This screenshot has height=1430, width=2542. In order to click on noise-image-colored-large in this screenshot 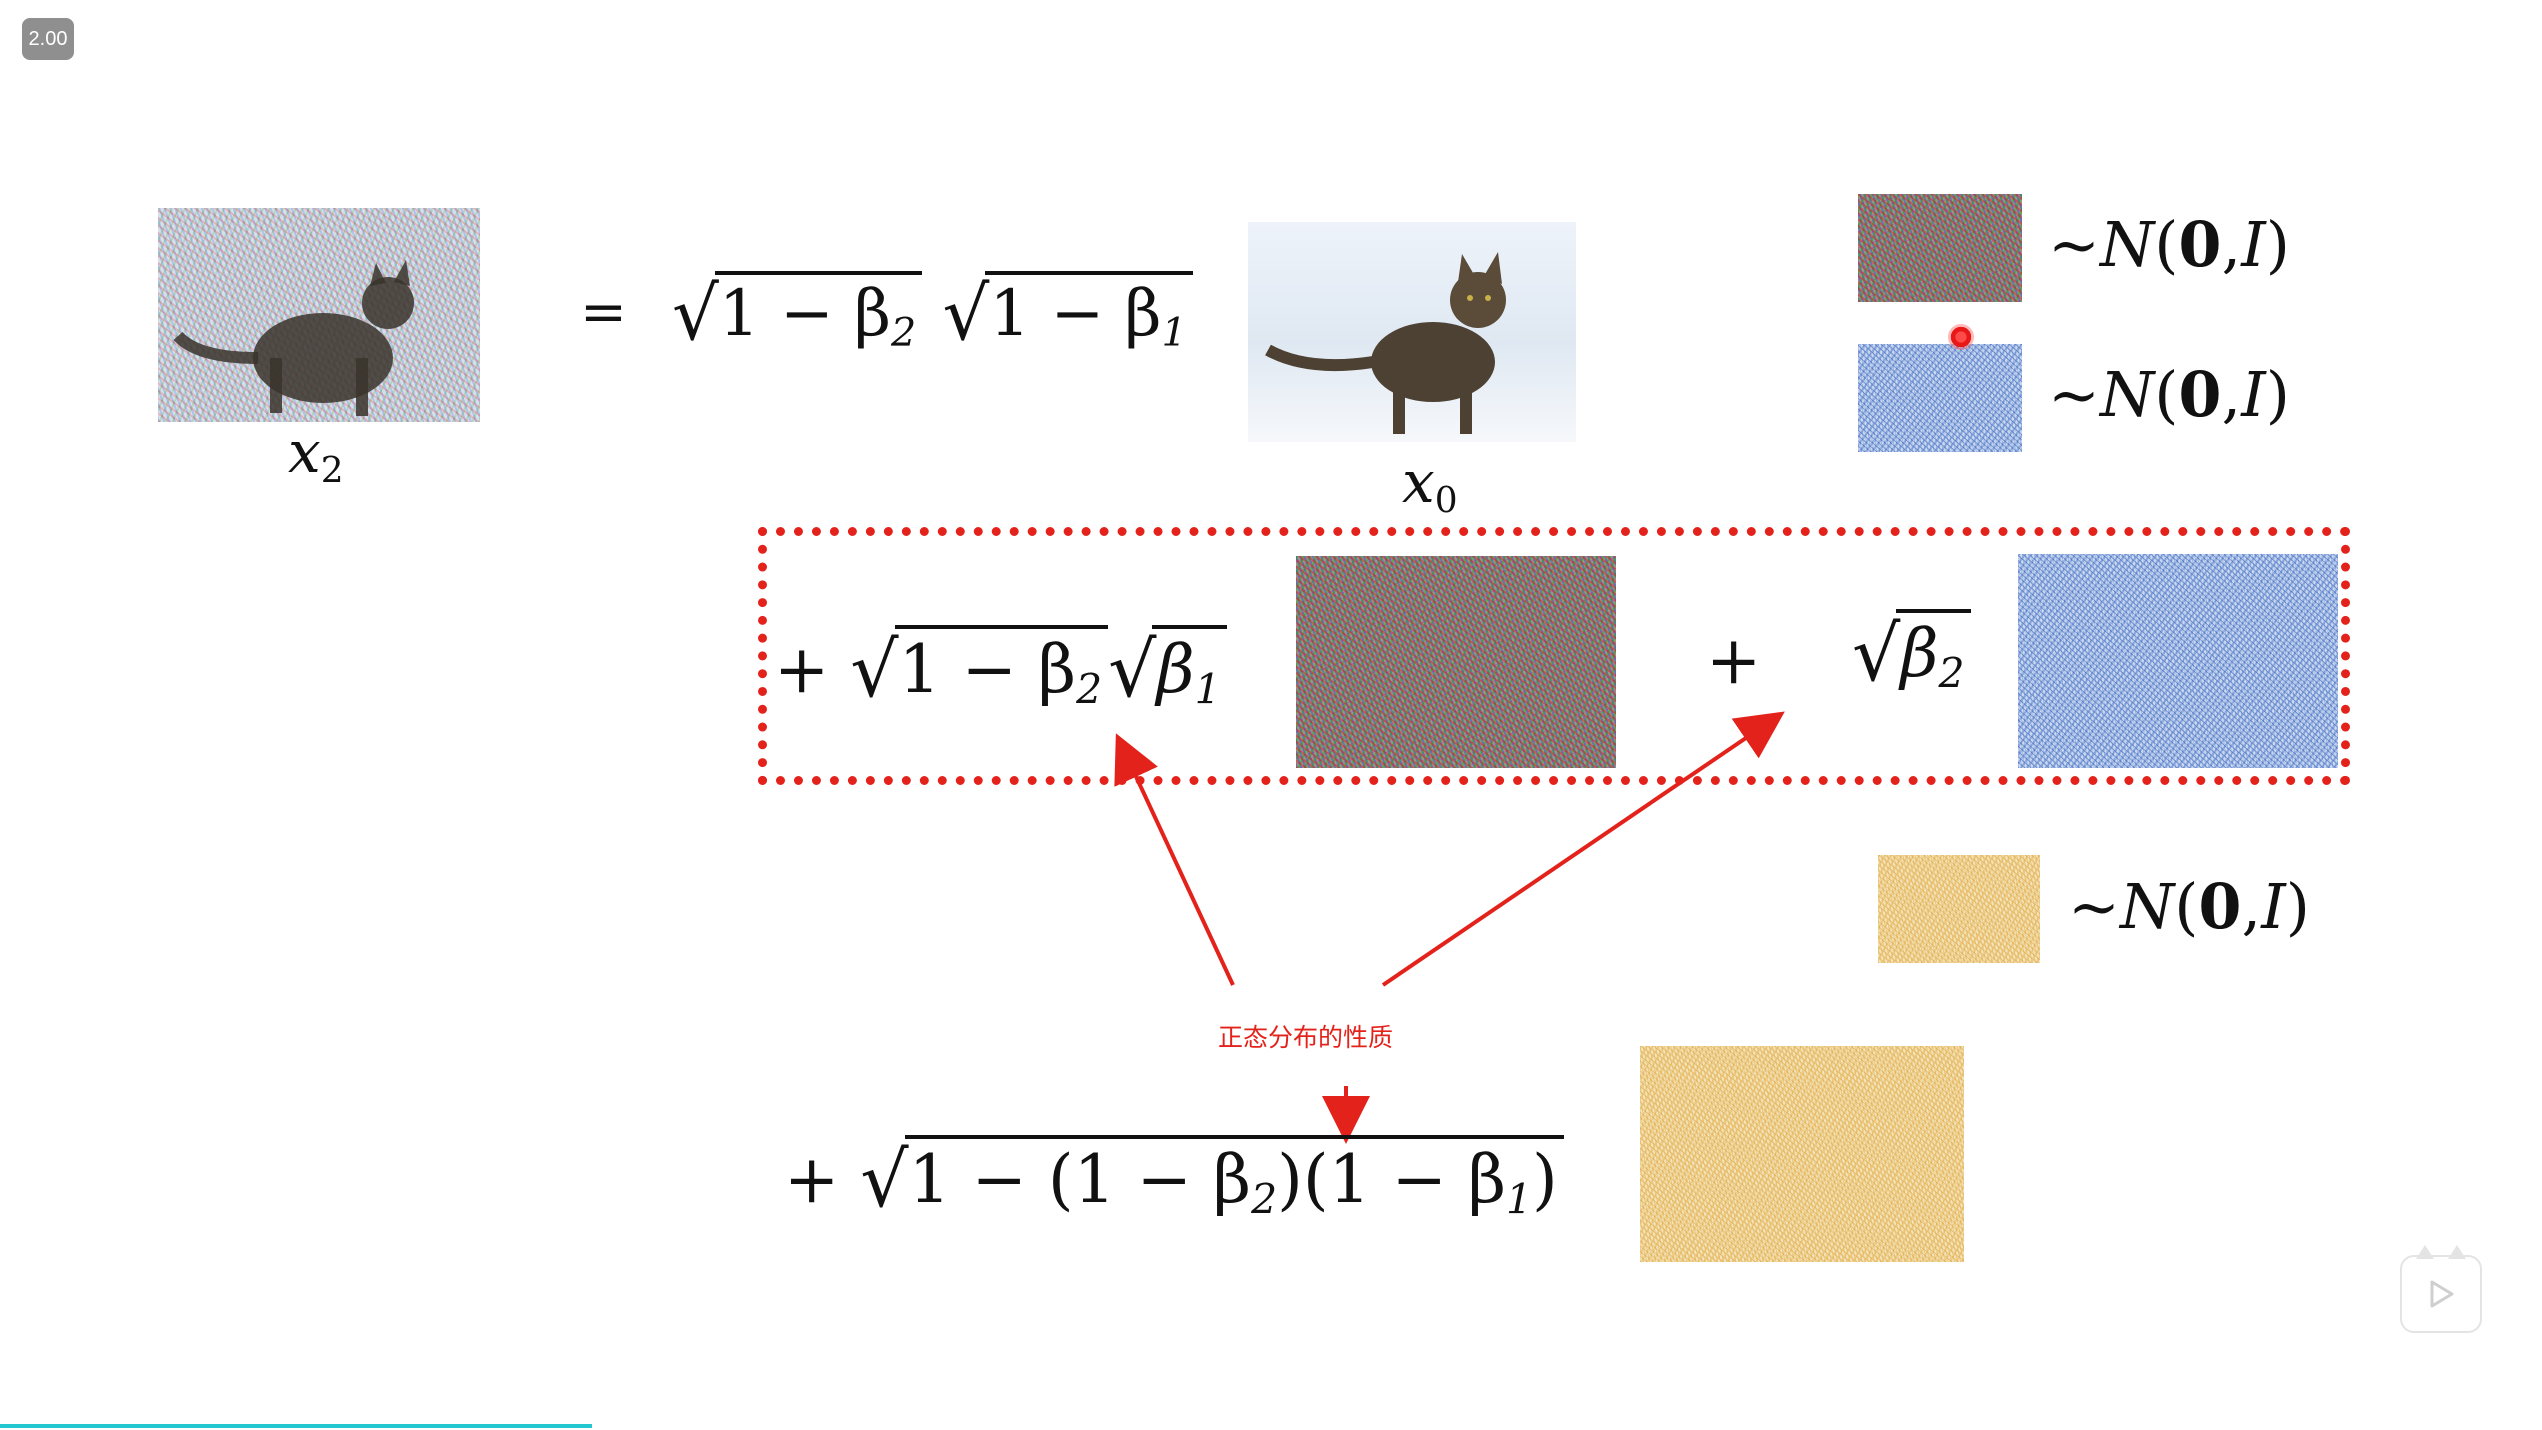, I will do `click(1456, 662)`.